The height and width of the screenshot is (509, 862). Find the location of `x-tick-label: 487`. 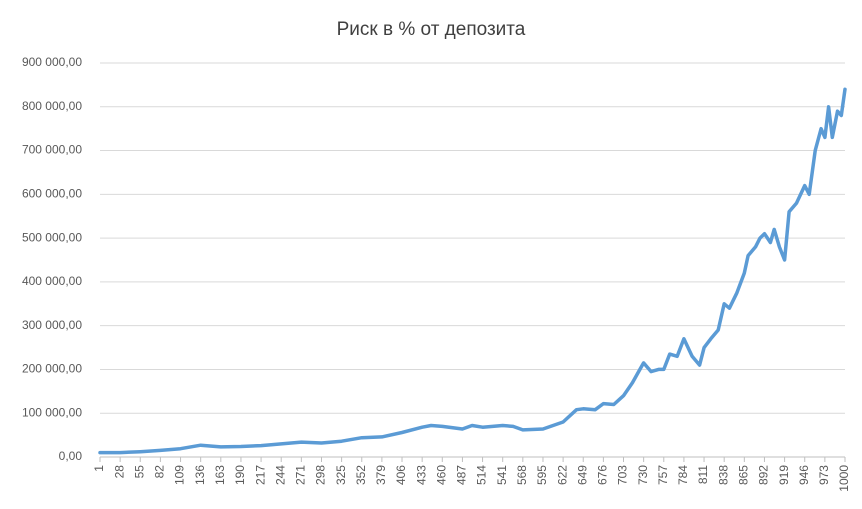

x-tick-label: 487 is located at coordinates (462, 475).